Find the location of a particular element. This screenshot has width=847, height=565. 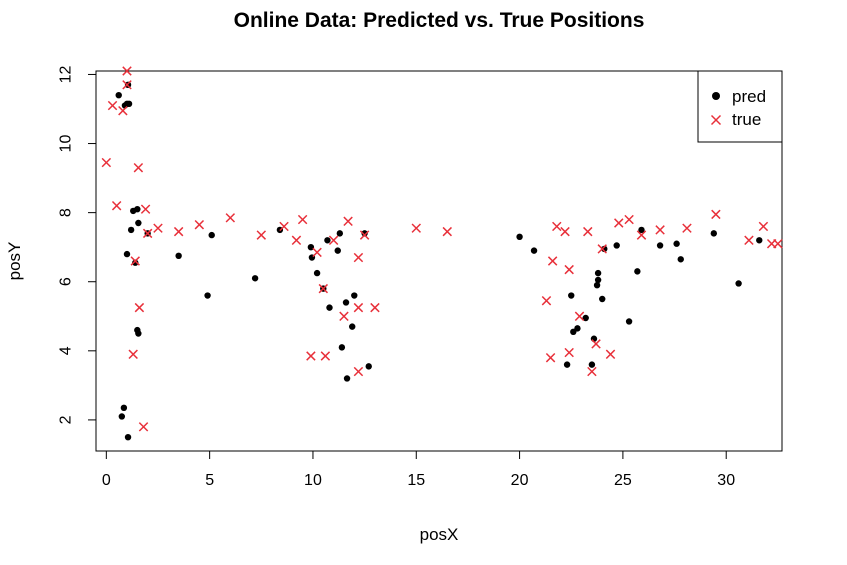

legend-box is located at coordinates (740, 106).